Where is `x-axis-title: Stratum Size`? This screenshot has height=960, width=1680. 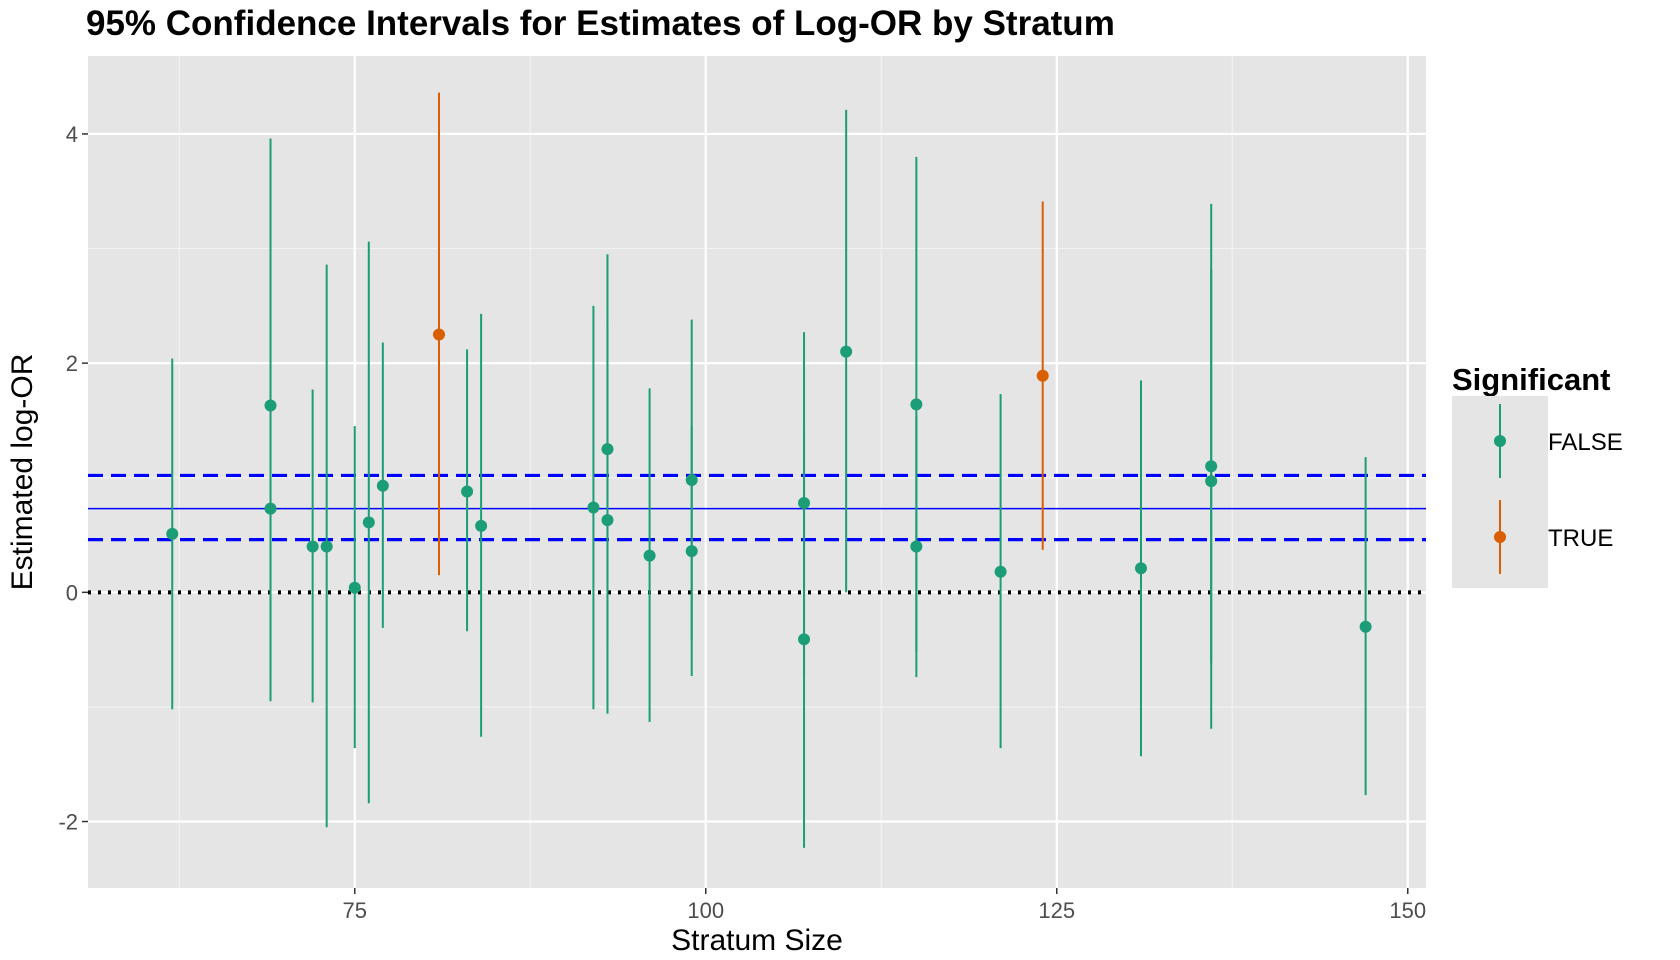 x-axis-title: Stratum Size is located at coordinates (757, 940).